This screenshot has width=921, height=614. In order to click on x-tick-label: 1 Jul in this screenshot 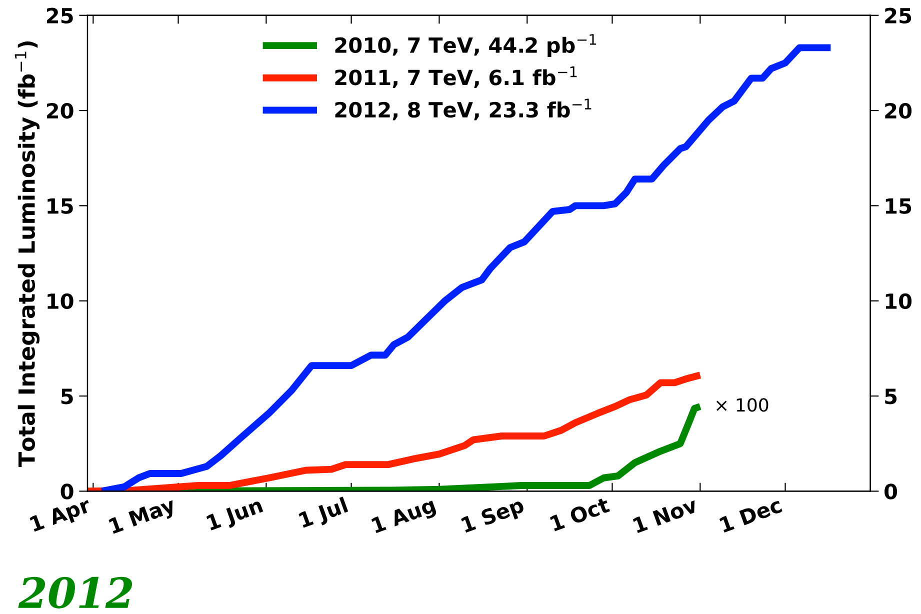, I will do `click(324, 514)`.